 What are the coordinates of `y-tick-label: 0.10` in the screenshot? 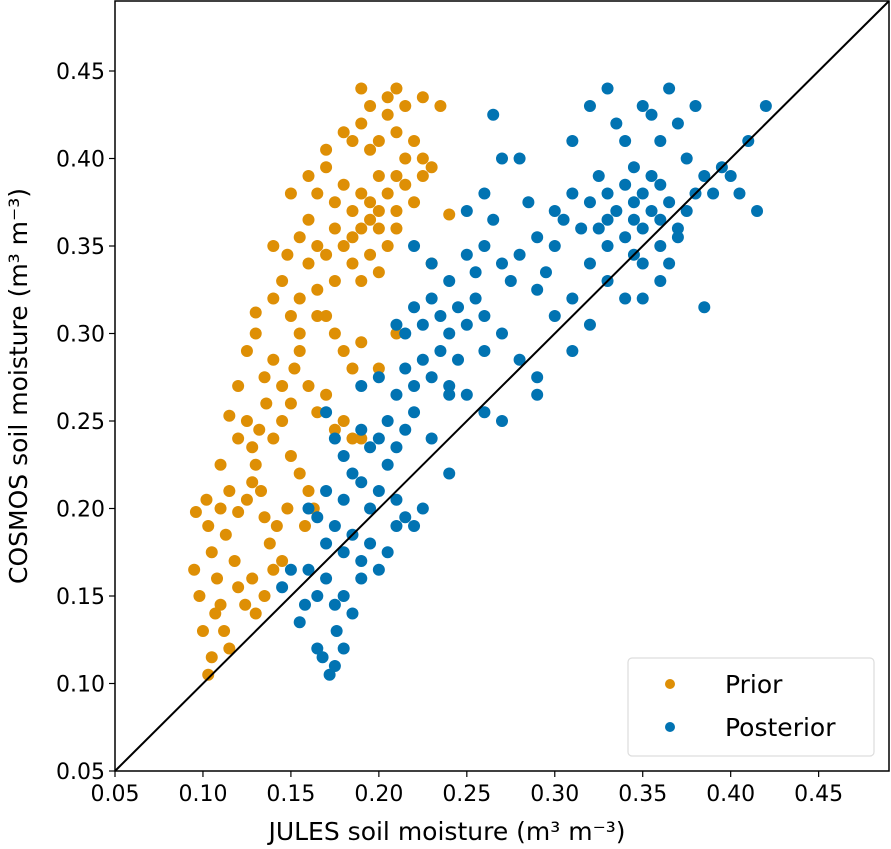 It's located at (80, 685).